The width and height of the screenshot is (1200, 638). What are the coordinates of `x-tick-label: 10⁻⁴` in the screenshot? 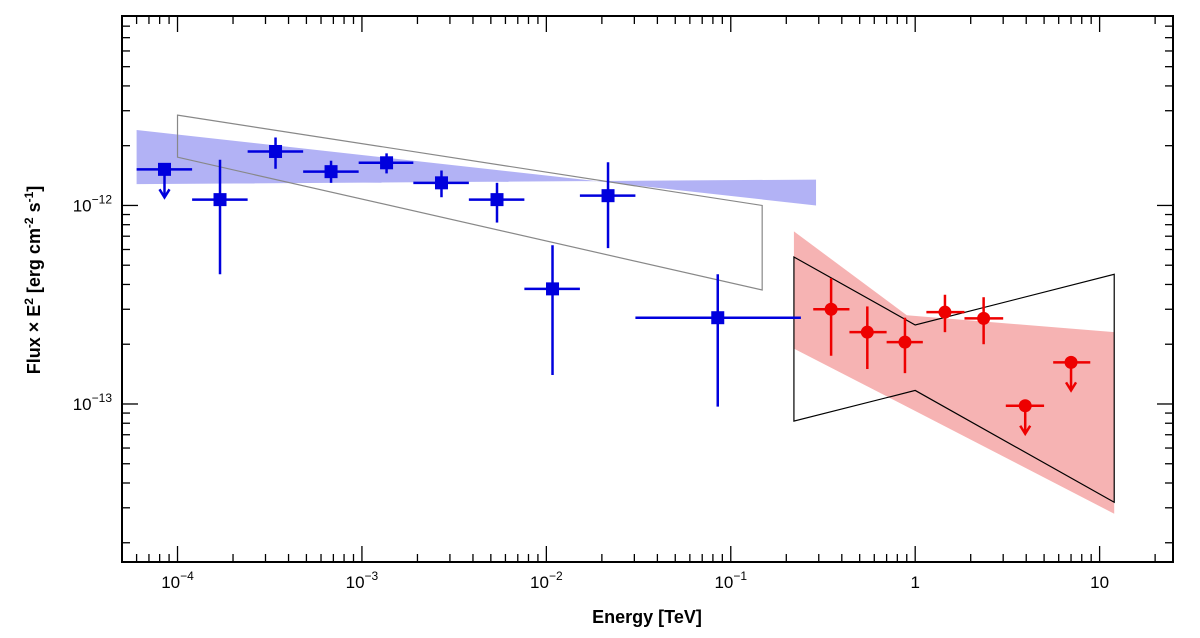 It's located at (177, 580).